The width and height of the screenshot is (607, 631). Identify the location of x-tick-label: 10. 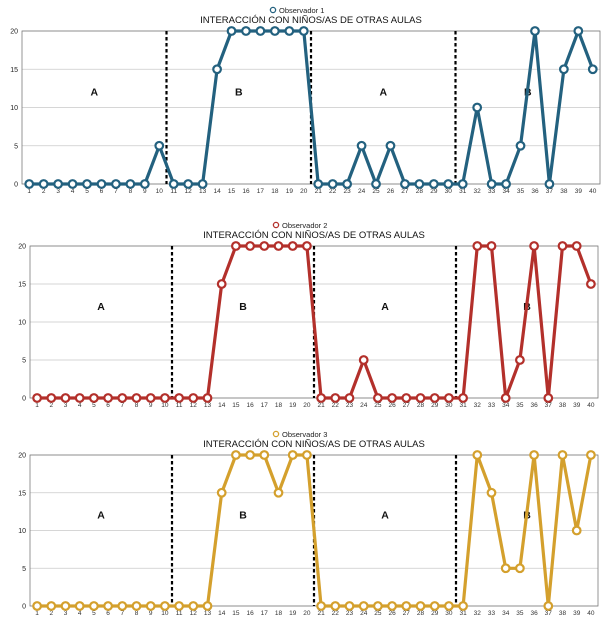
(165, 613).